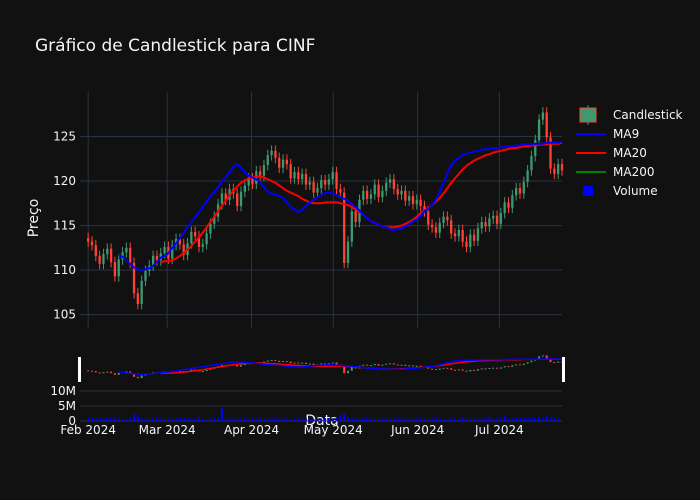 Image resolution: width=700 pixels, height=500 pixels. Describe the element at coordinates (333, 430) in the screenshot. I see `x-tick-label: May 2024` at that location.